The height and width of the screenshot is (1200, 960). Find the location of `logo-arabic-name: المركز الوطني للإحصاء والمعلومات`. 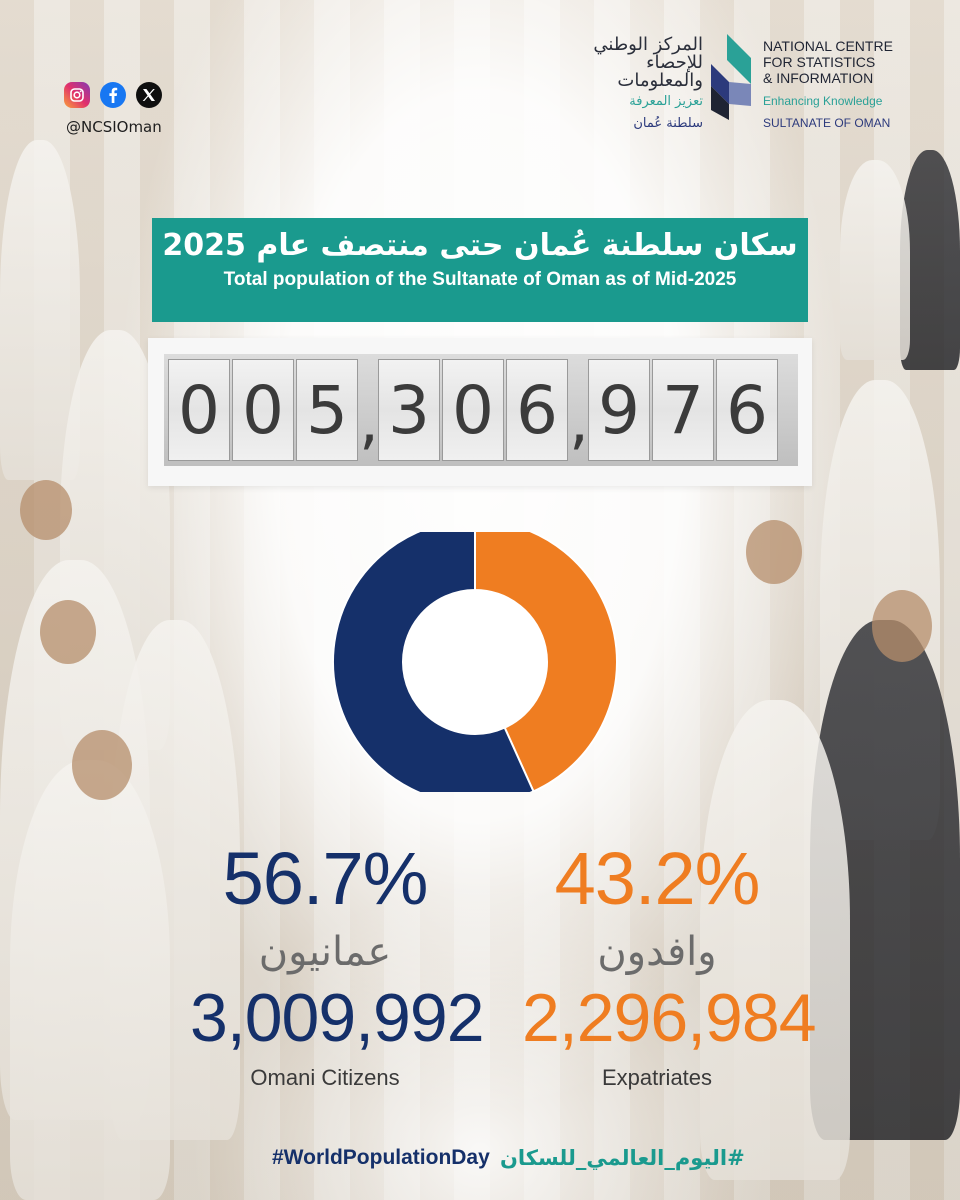

logo-arabic-name: المركز الوطني للإحصاء والمعلومات is located at coordinates (648, 62).